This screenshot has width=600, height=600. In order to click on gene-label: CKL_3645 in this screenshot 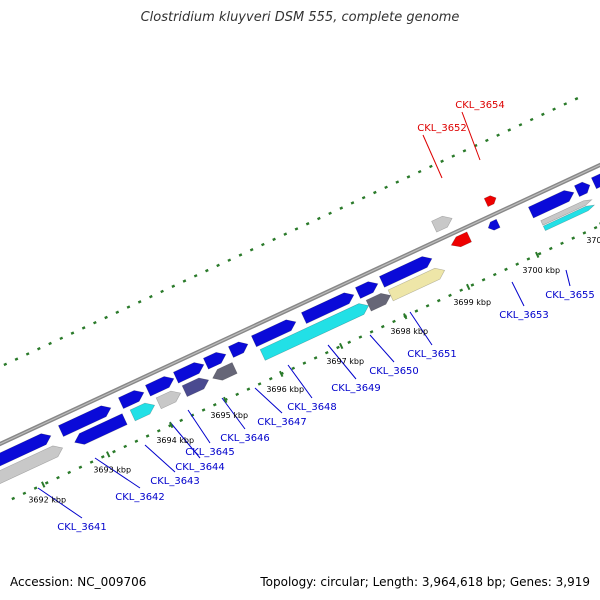, I will do `click(210, 452)`.